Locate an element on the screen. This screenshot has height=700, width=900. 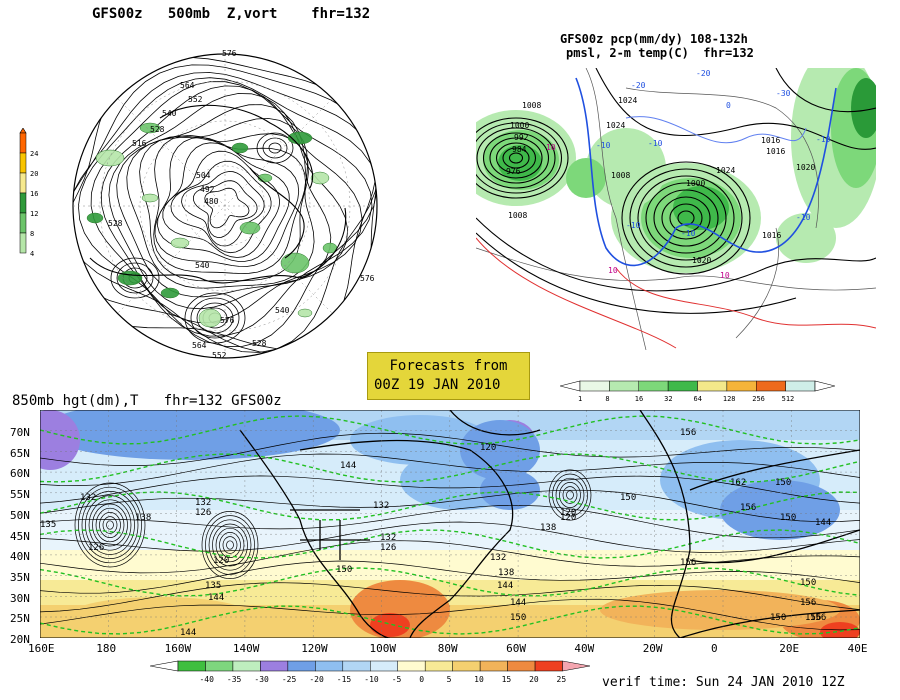
scale-precip-tick: 32 is located at coordinates (668, 399).